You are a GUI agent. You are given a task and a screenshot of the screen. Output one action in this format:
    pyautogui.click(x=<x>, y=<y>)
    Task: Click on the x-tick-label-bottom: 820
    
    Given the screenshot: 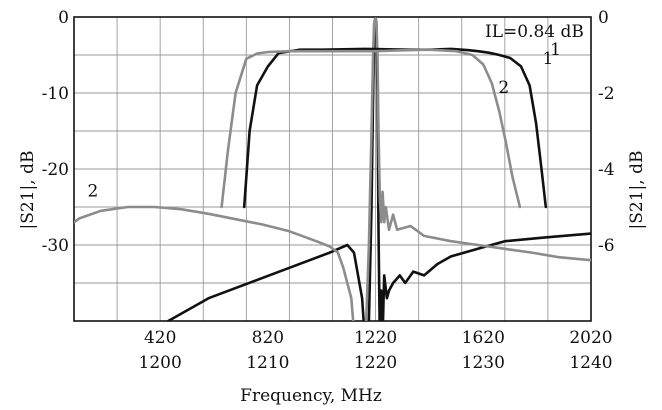 What is the action you would take?
    pyautogui.click(x=268, y=338)
    